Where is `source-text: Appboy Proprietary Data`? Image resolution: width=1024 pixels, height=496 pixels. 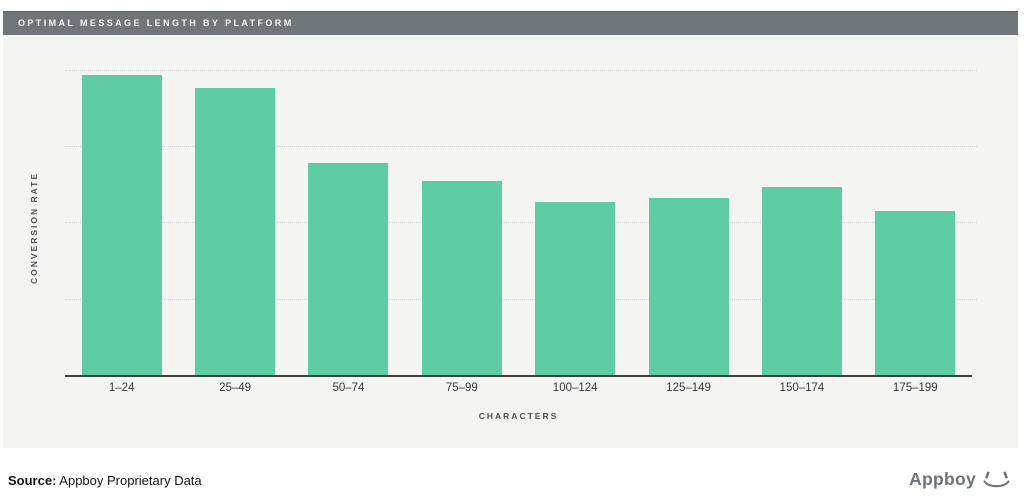 source-text: Appboy Proprietary Data is located at coordinates (129, 480).